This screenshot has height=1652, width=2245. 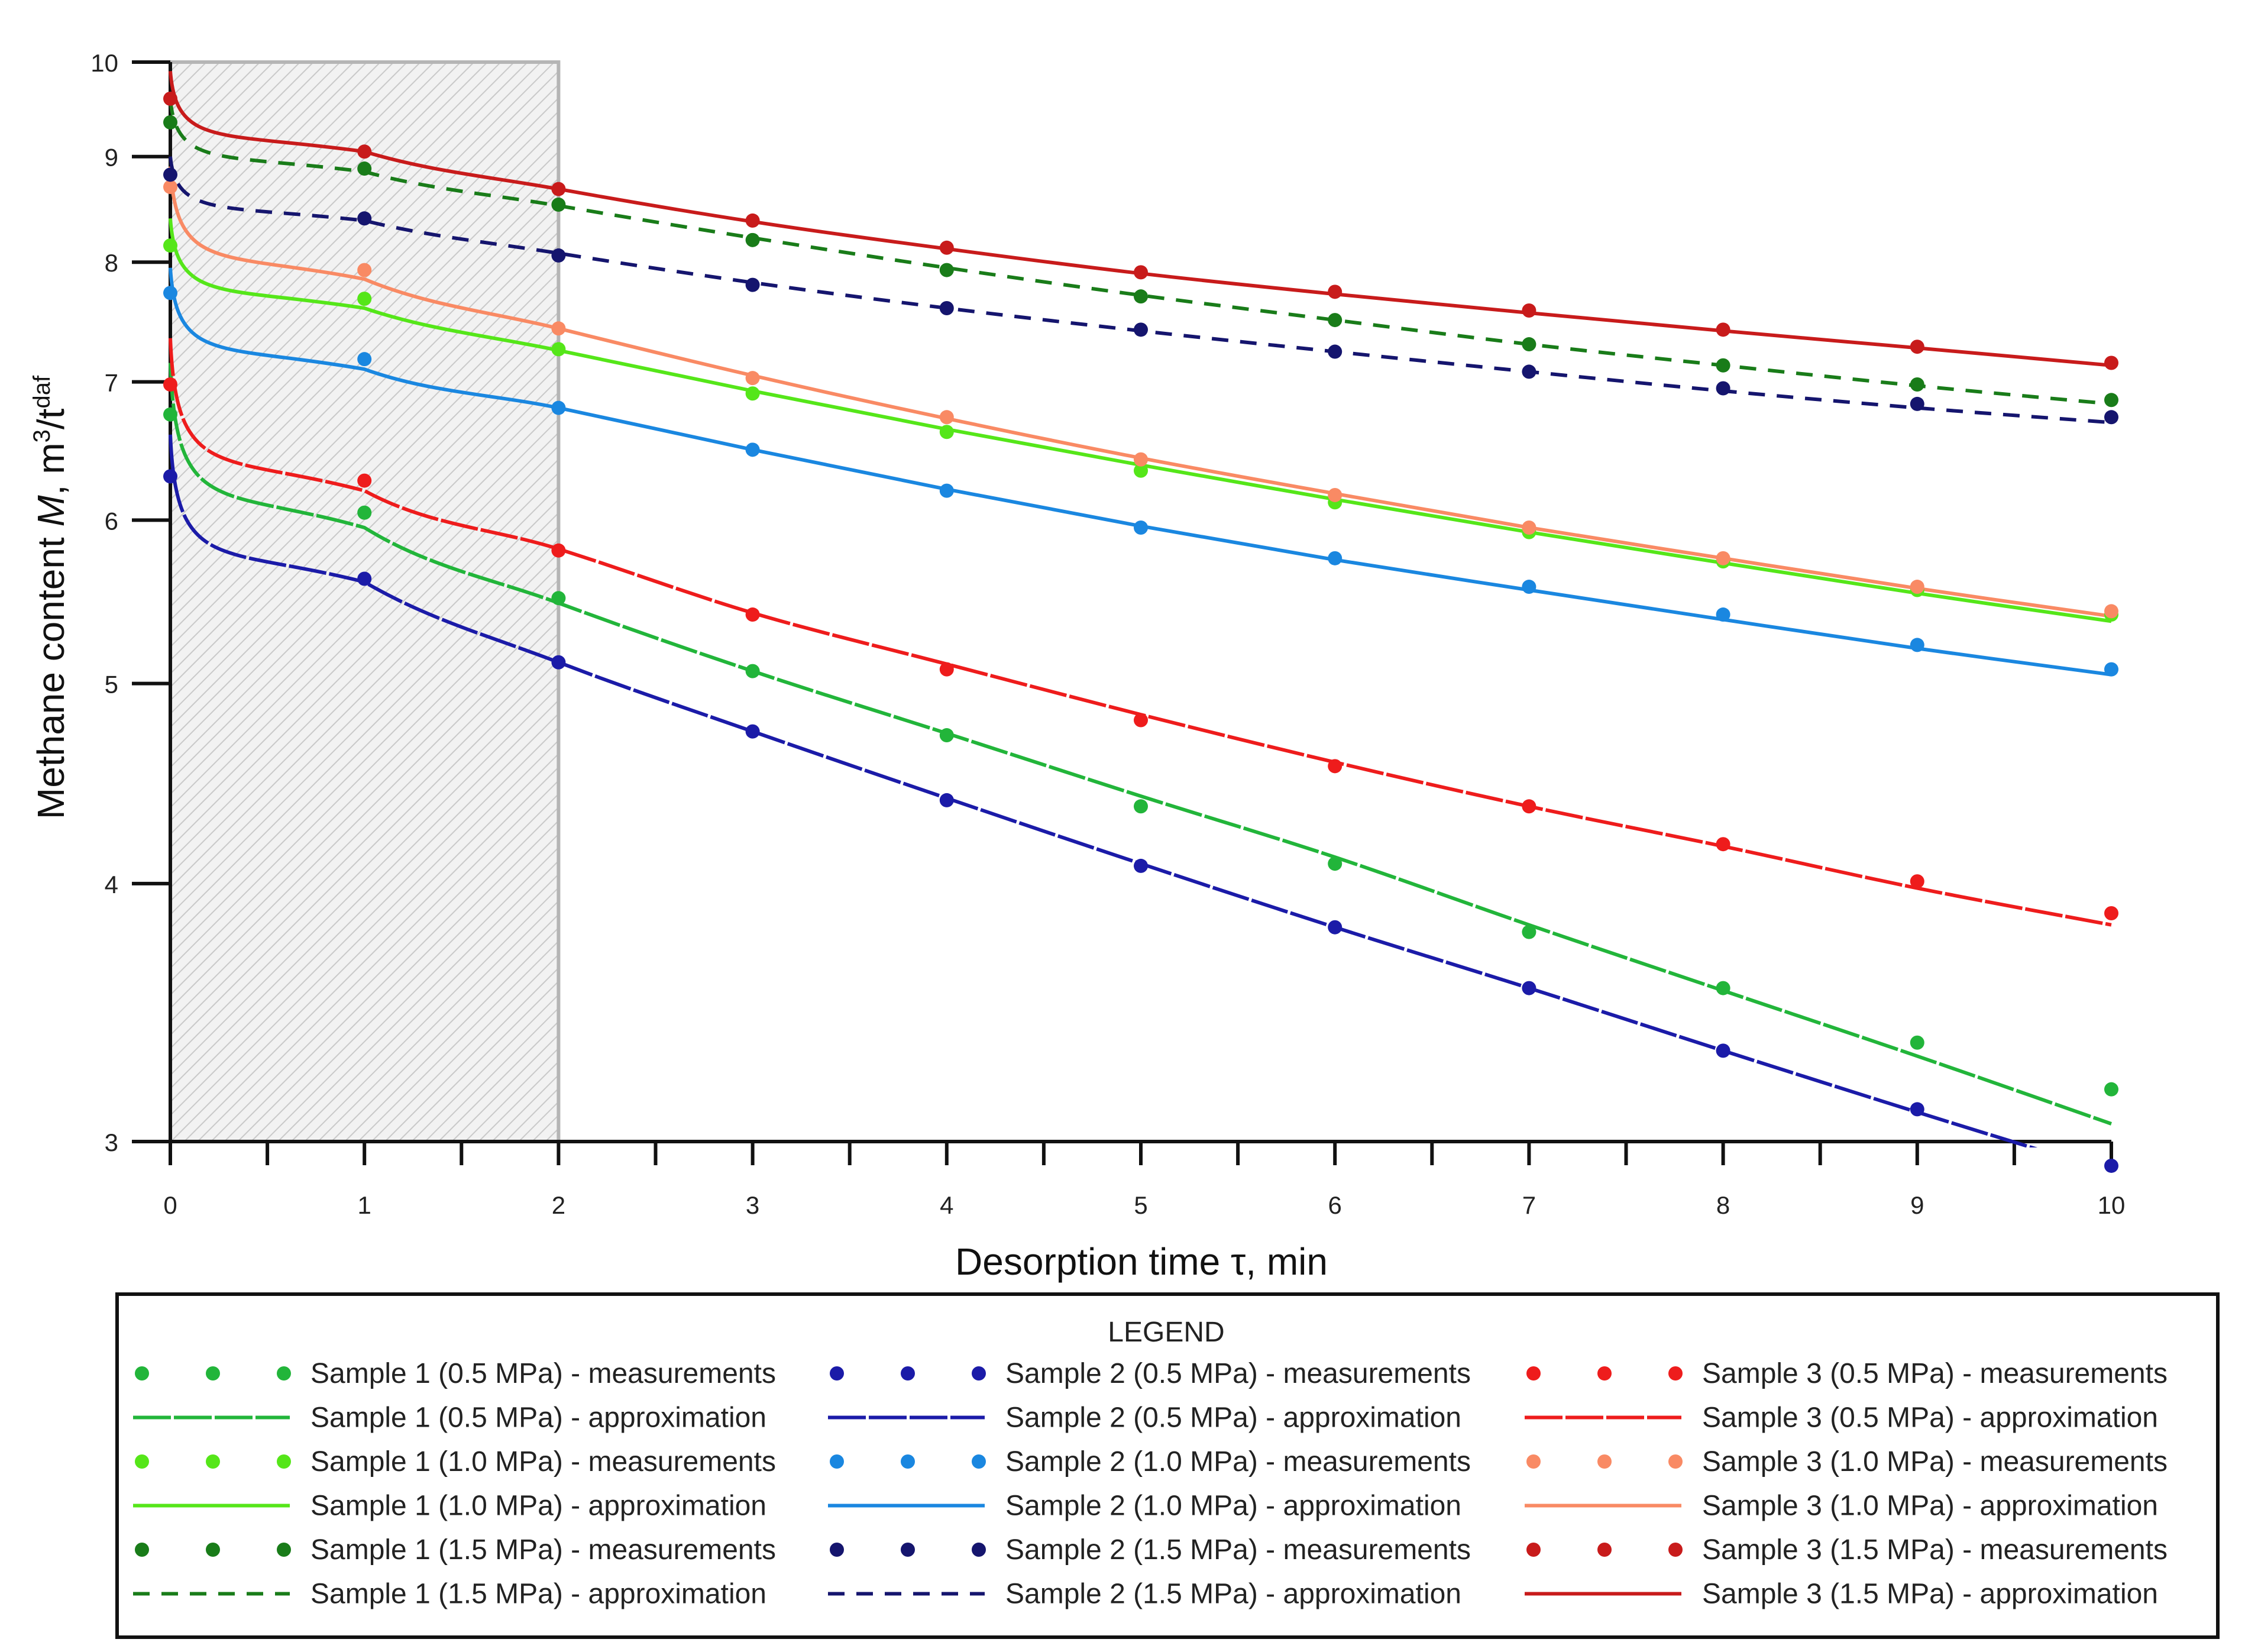 What do you see at coordinates (538, 1506) in the screenshot?
I see `legend-entry-label: Sample 1 (1.0 MPa) - approximation` at bounding box center [538, 1506].